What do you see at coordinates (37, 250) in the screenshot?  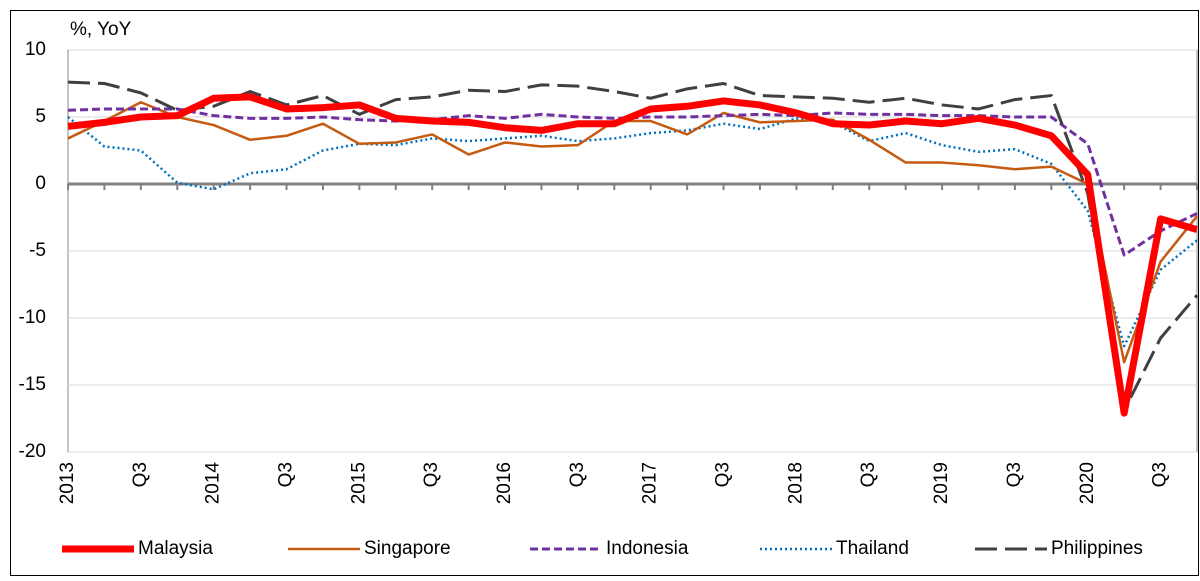 I see `y-tick-label: -5` at bounding box center [37, 250].